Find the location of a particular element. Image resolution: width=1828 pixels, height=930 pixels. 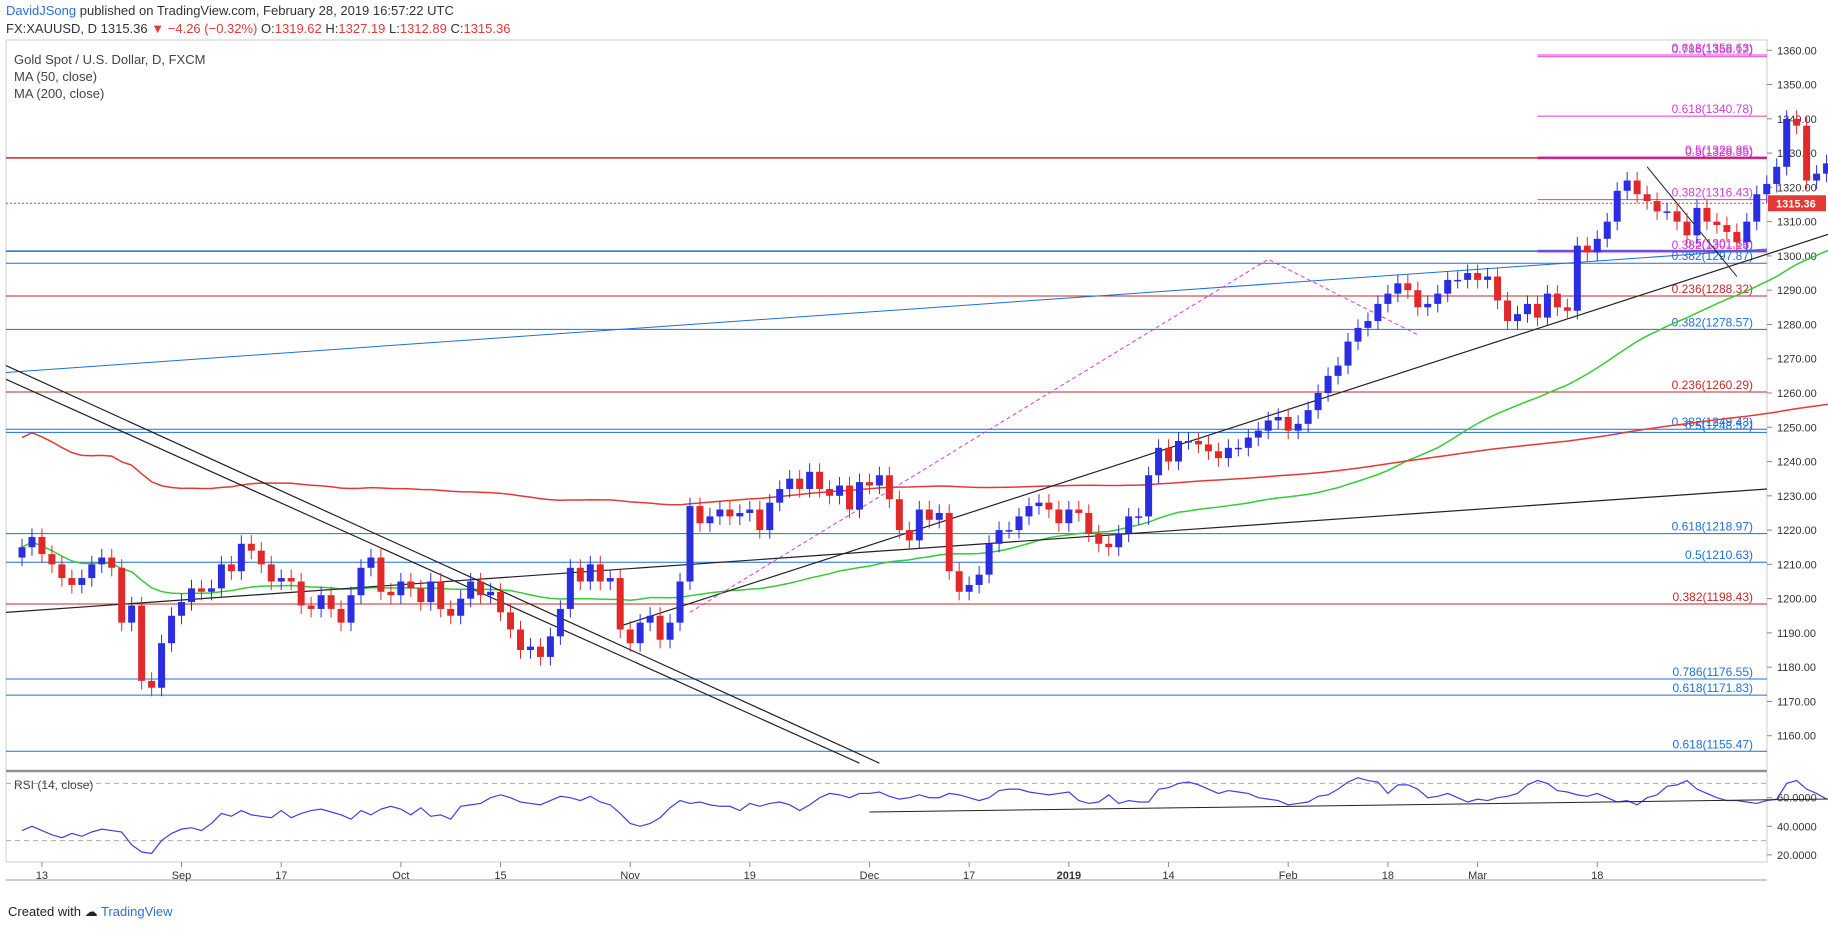

rsi-line is located at coordinates (924, 816).